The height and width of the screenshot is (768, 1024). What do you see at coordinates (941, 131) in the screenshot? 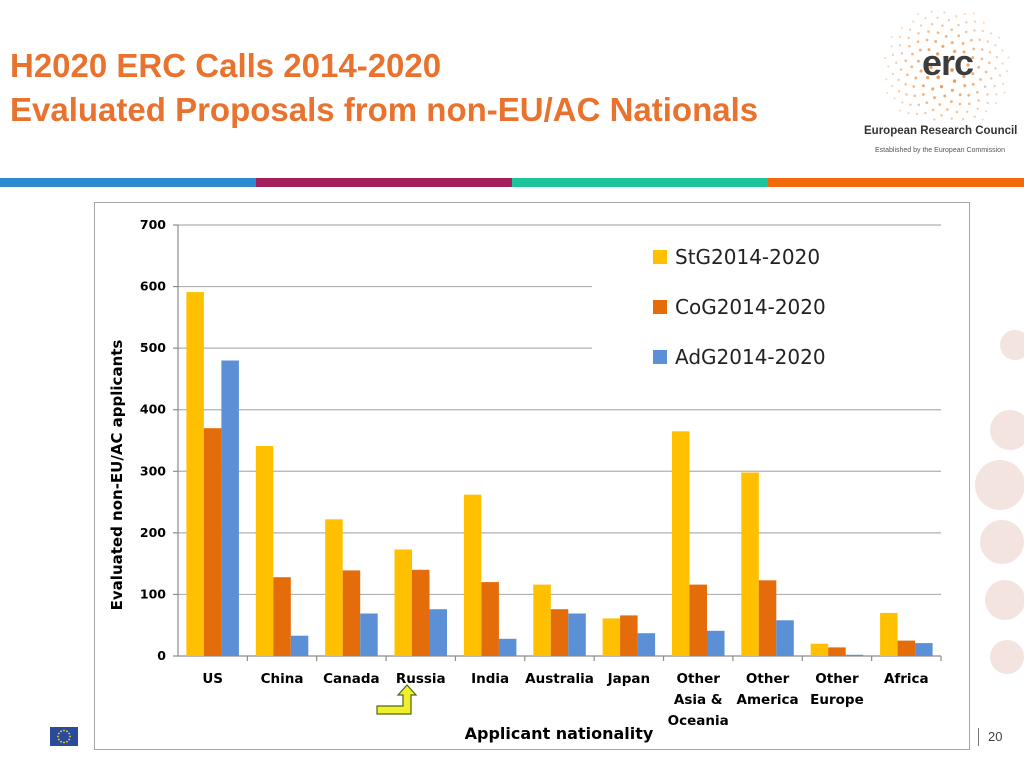
I see `erc-logo-subtitle: European Research Council` at bounding box center [941, 131].